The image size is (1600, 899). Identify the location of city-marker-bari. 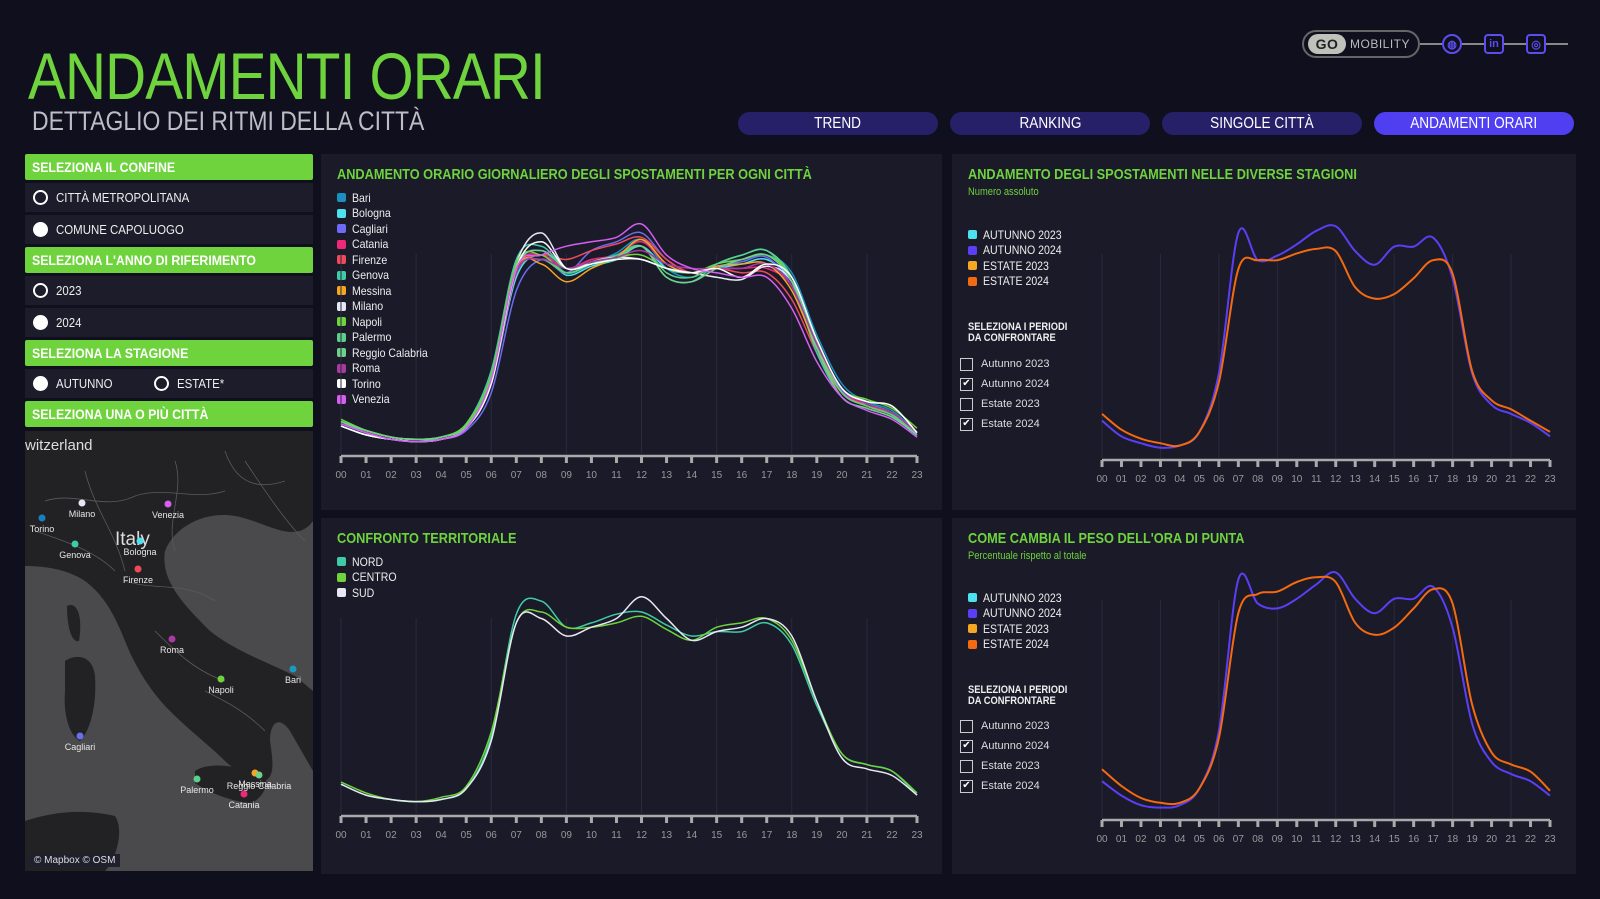
(293, 669).